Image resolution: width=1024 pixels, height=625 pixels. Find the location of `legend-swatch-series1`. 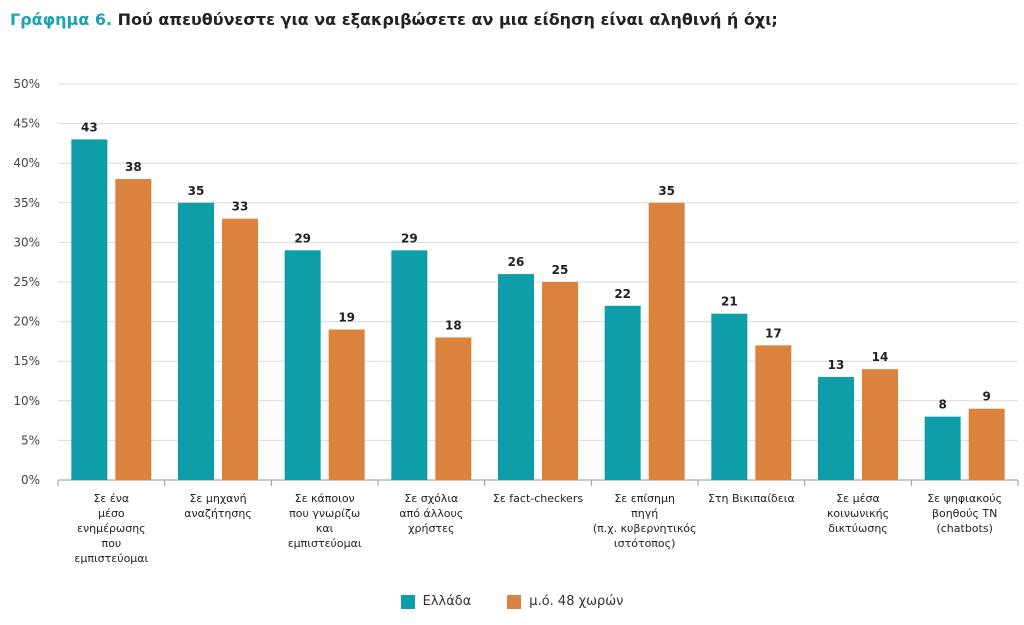

legend-swatch-series1 is located at coordinates (407, 601).